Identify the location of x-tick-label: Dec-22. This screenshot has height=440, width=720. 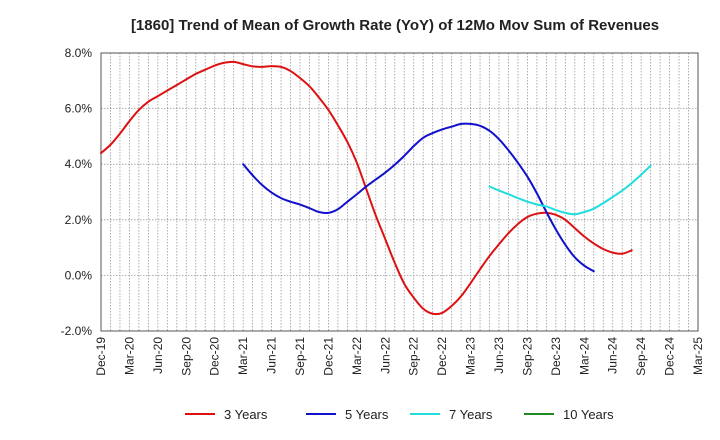
(442, 356).